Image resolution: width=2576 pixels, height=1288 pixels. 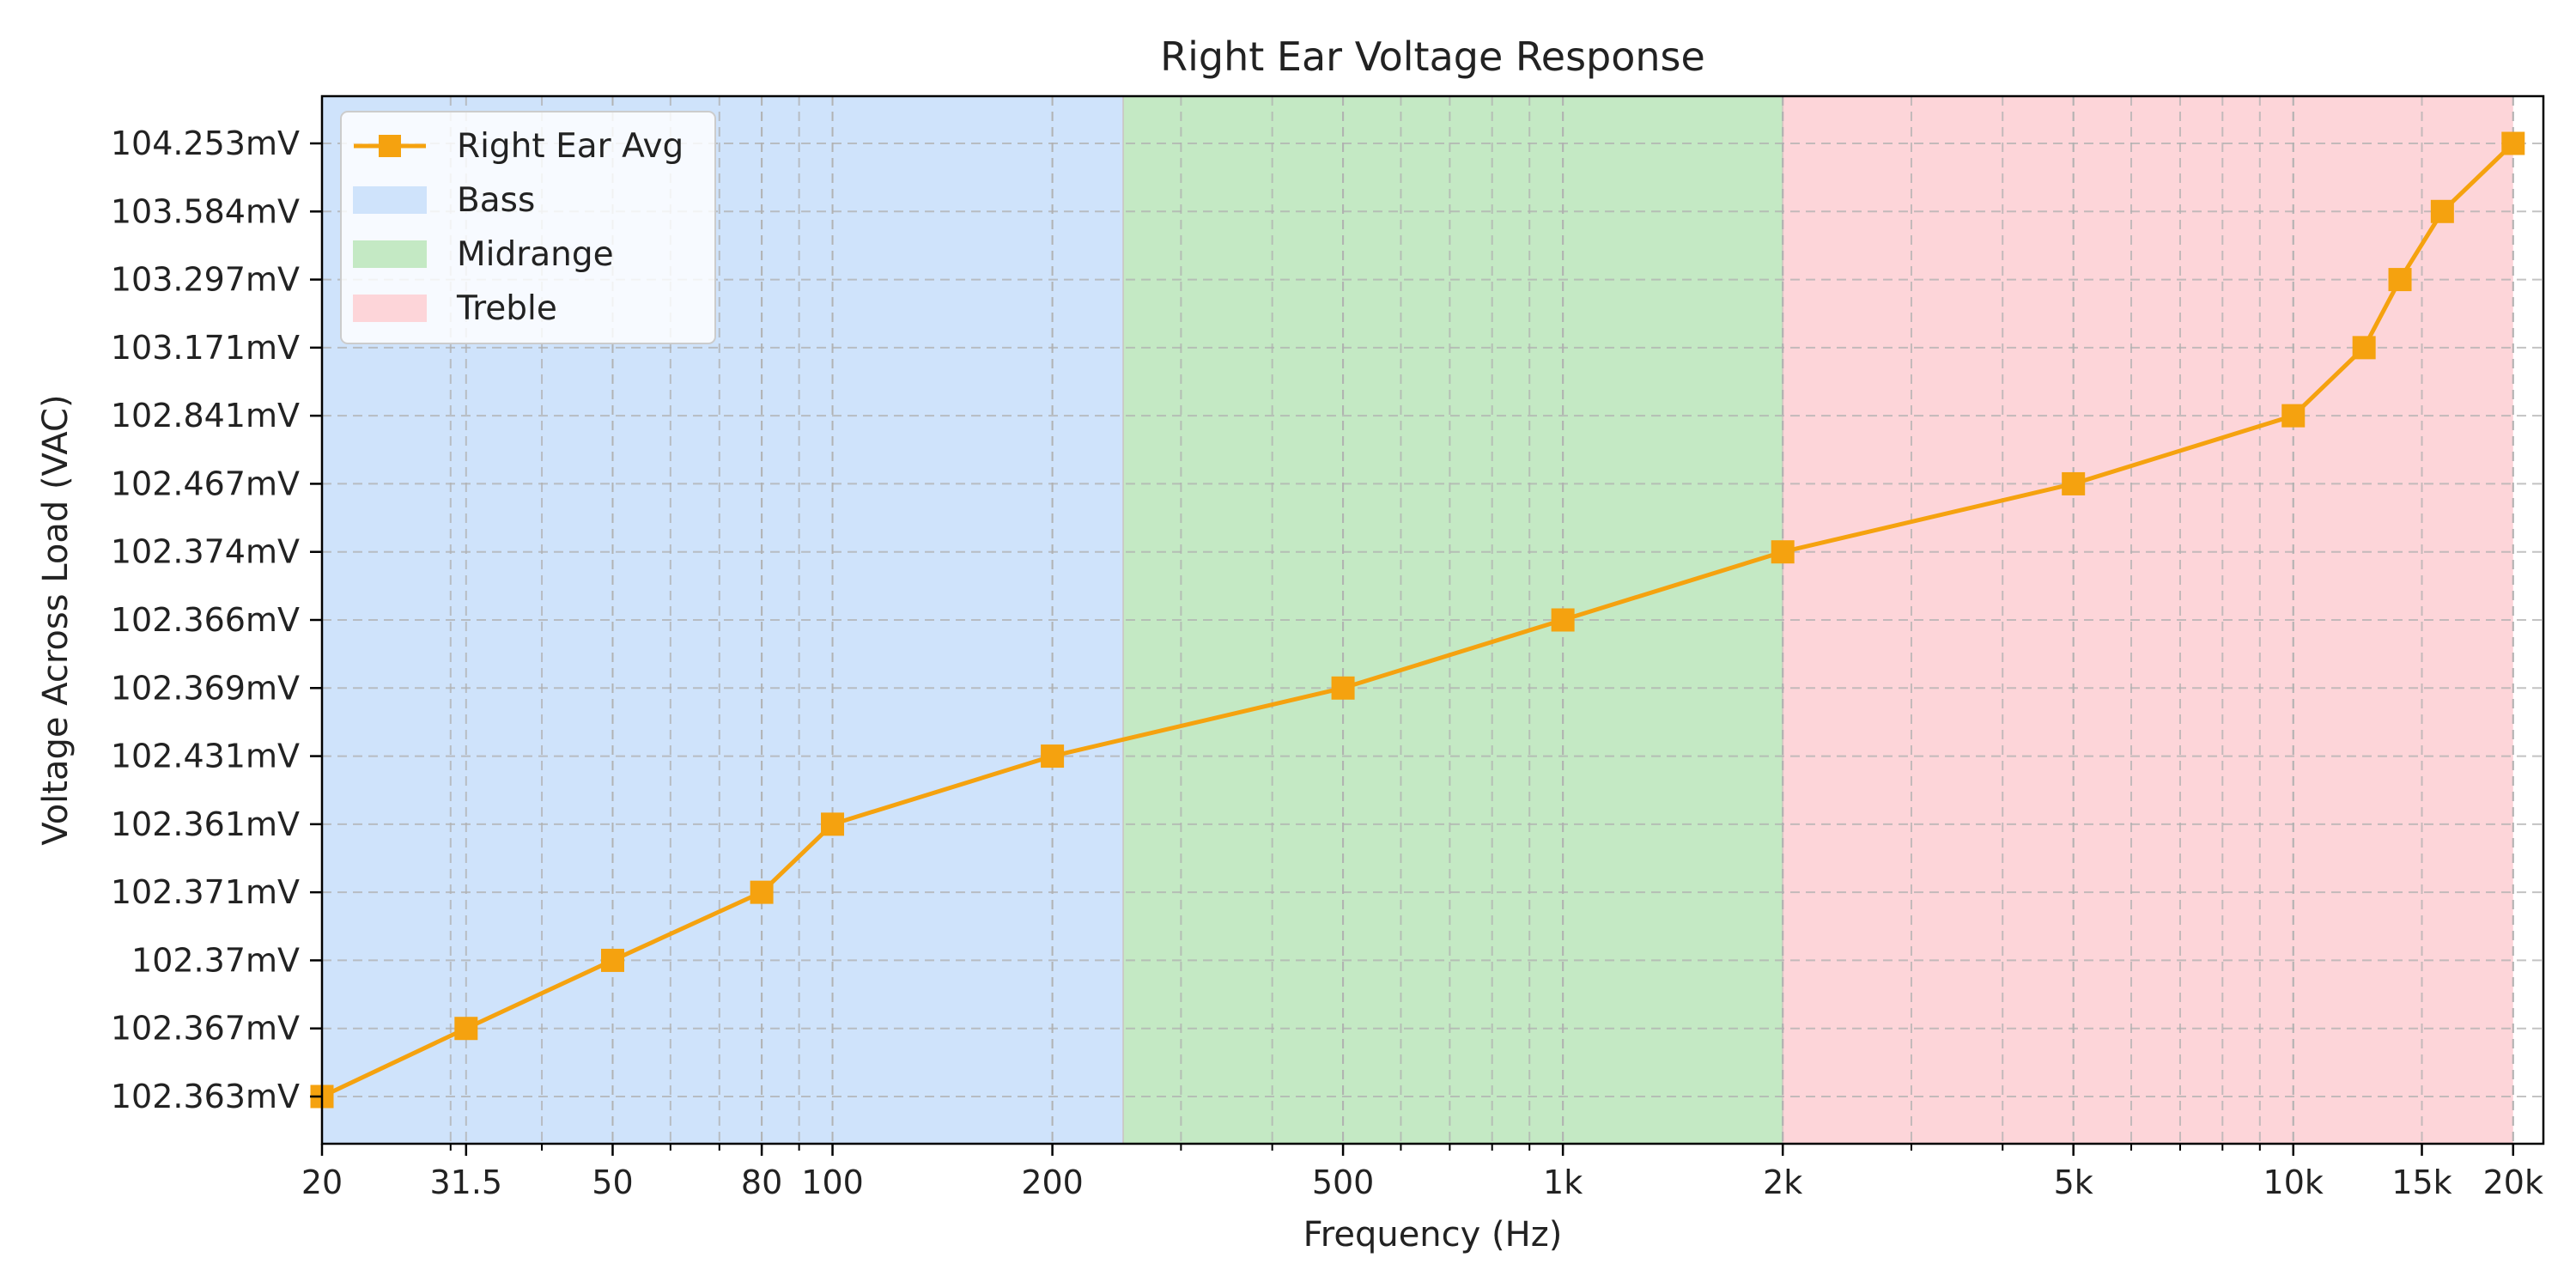 What do you see at coordinates (206, 757) in the screenshot?
I see `y-tick-label: 102.431mV` at bounding box center [206, 757].